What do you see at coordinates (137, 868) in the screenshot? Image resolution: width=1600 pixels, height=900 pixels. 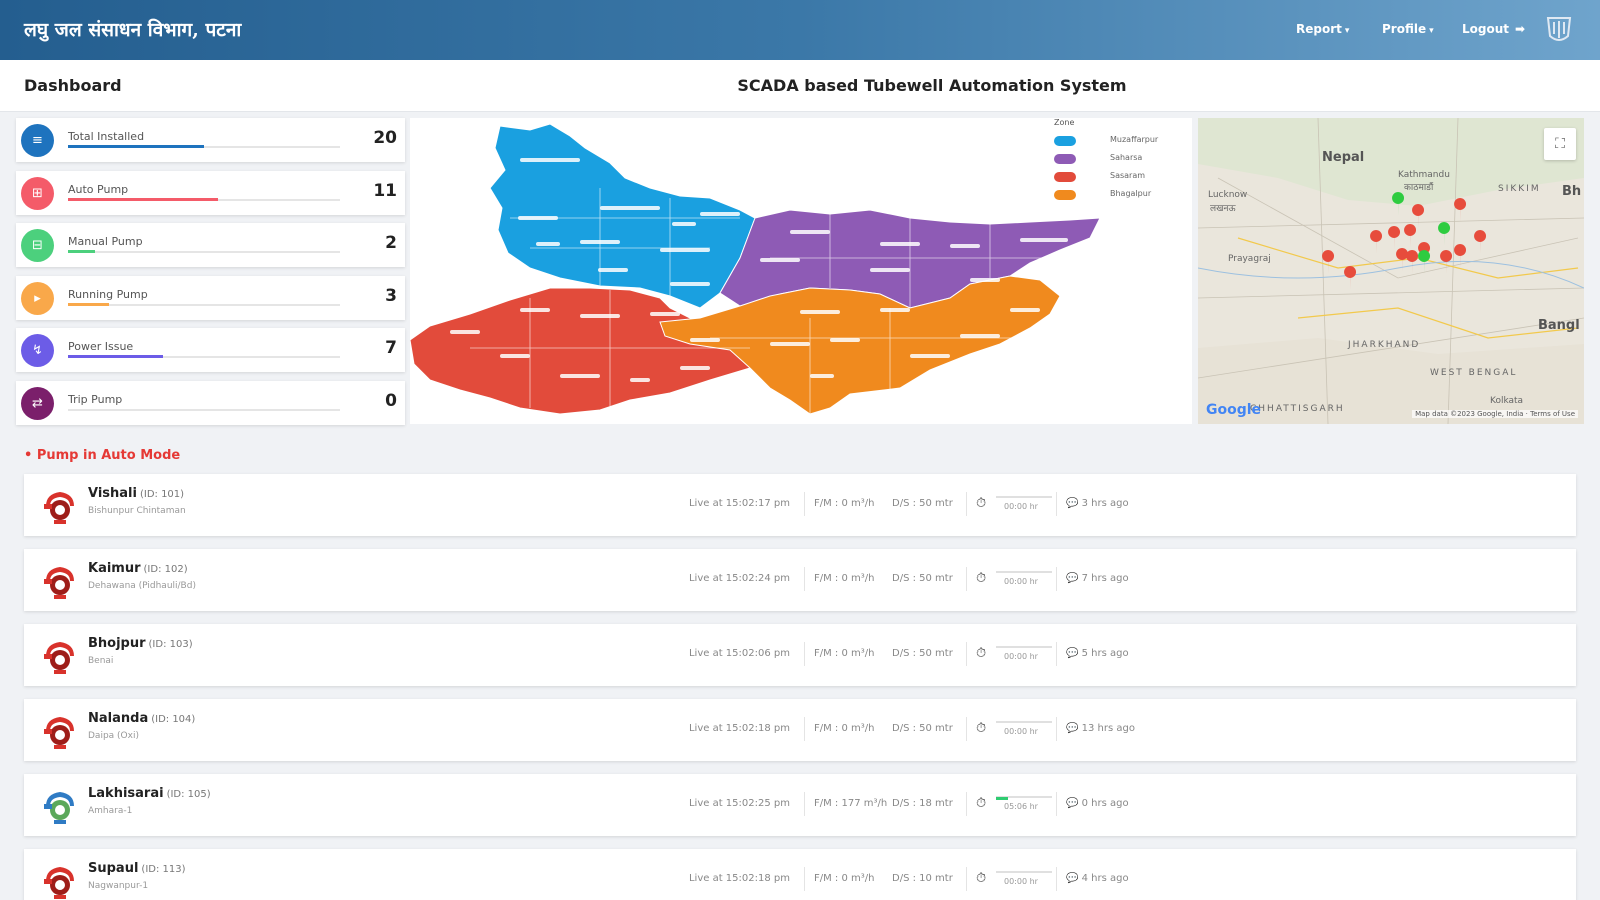 I see `pump-name: Supaul (ID: 113)` at bounding box center [137, 868].